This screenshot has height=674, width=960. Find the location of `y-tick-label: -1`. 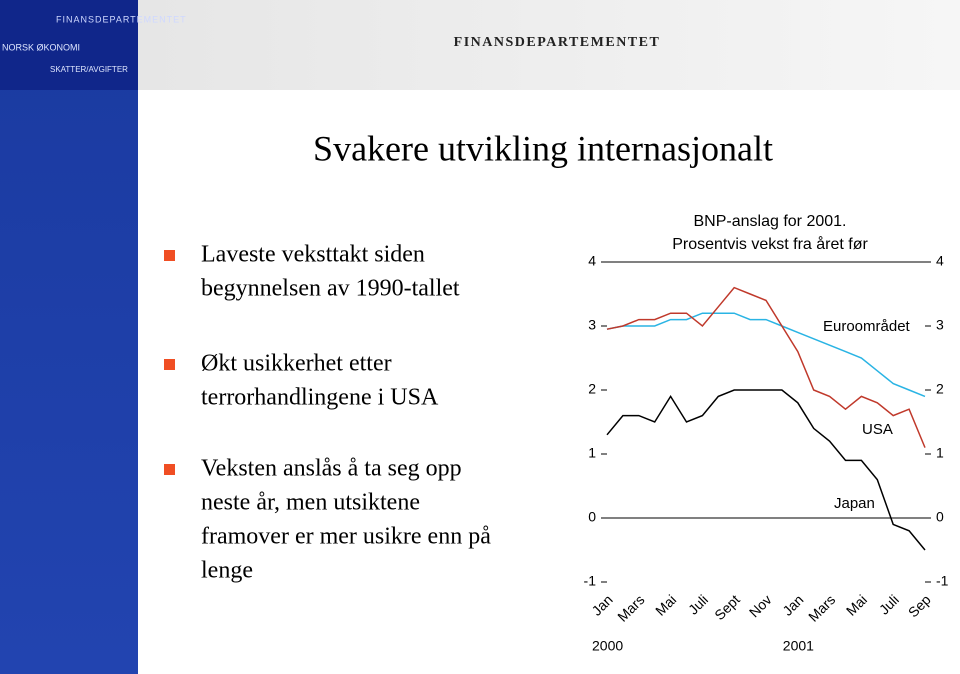

y-tick-label: -1 is located at coordinates (590, 581).